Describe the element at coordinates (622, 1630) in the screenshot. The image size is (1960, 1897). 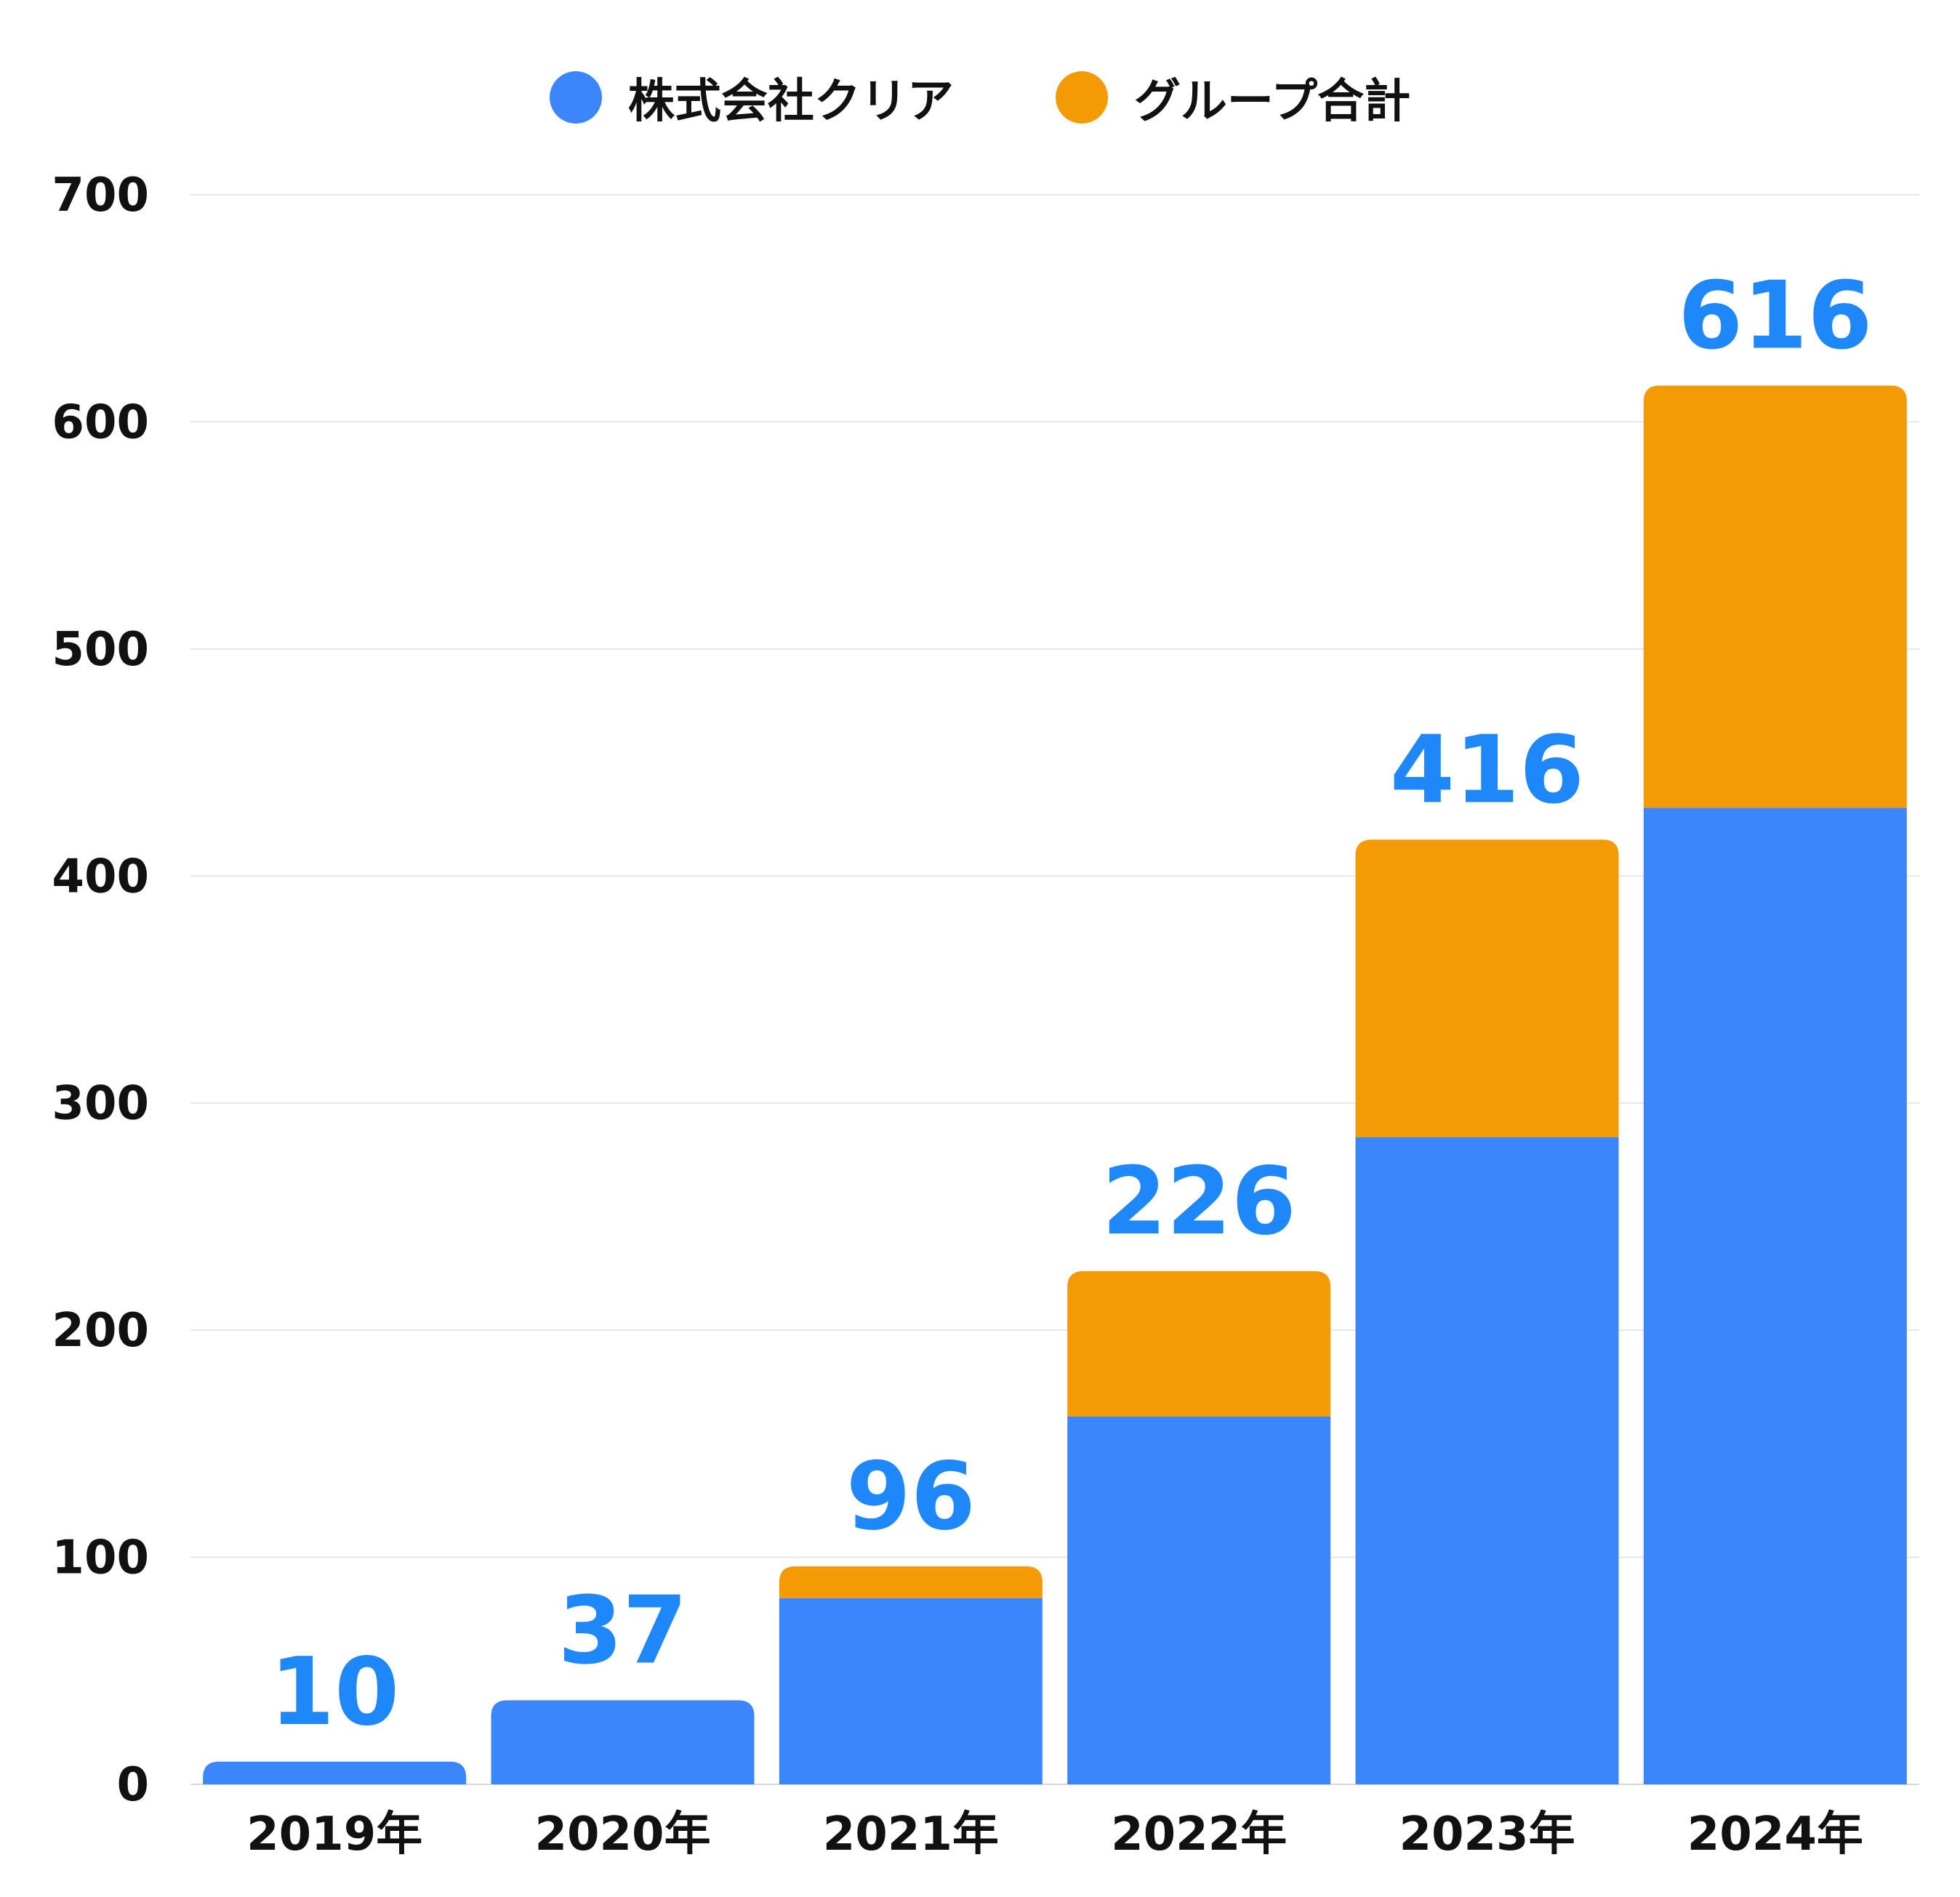
I see `total-label: 37` at that location.